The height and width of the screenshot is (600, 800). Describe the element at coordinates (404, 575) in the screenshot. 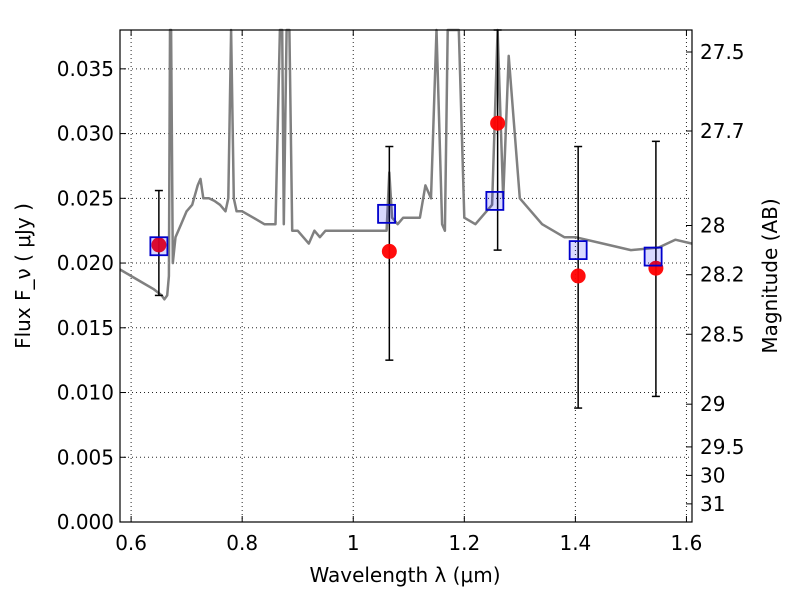

I see `x-axis-title: Wavelength λ (μm)` at that location.